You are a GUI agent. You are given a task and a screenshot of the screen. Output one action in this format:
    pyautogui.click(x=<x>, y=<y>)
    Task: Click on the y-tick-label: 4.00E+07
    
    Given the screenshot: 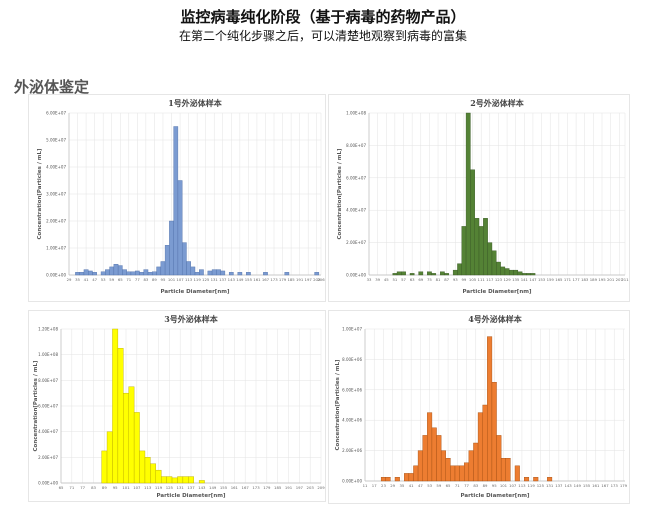 What is the action you would take?
    pyautogui.click(x=356, y=210)
    